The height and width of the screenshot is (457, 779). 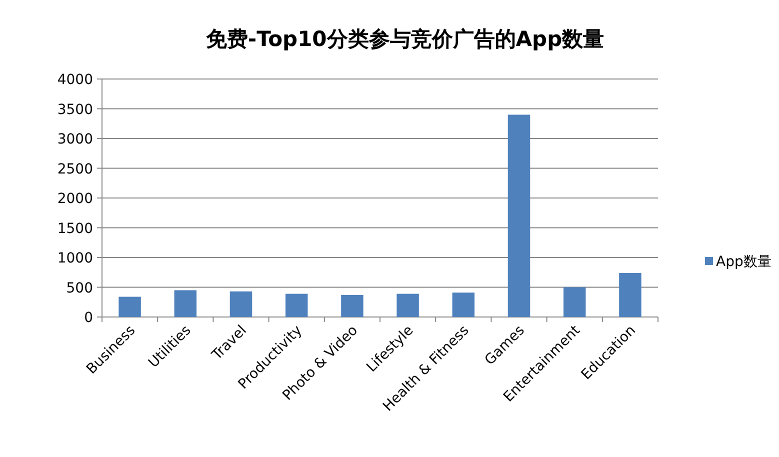 What do you see at coordinates (404, 39) in the screenshot?
I see `chart-title: 免费-Top10分类参与竞价广告的App数量` at bounding box center [404, 39].